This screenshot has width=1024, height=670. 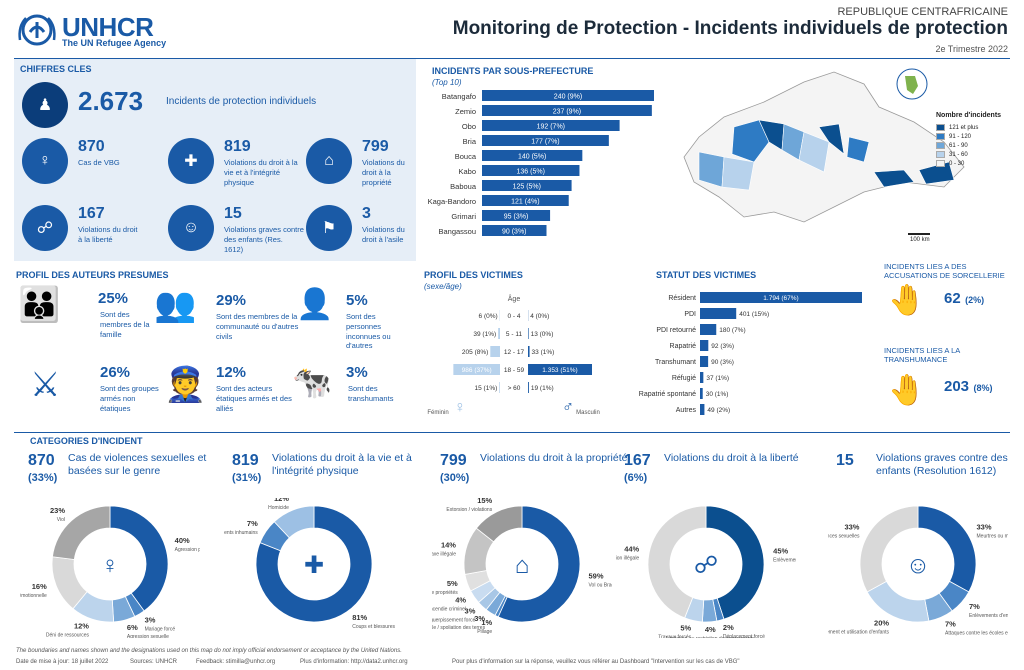 What do you see at coordinates (241, 101) in the screenshot?
I see `total-label: Incidents de protection individuels` at bounding box center [241, 101].